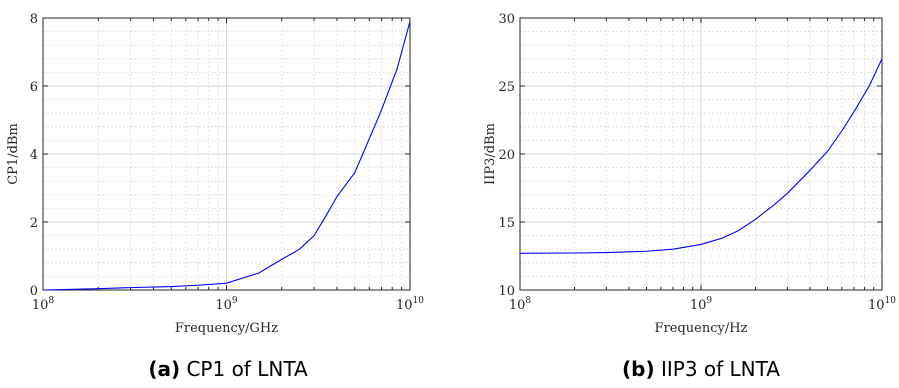 The width and height of the screenshot is (899, 388). Describe the element at coordinates (34, 223) in the screenshot. I see `y-tick-label: 2` at that location.